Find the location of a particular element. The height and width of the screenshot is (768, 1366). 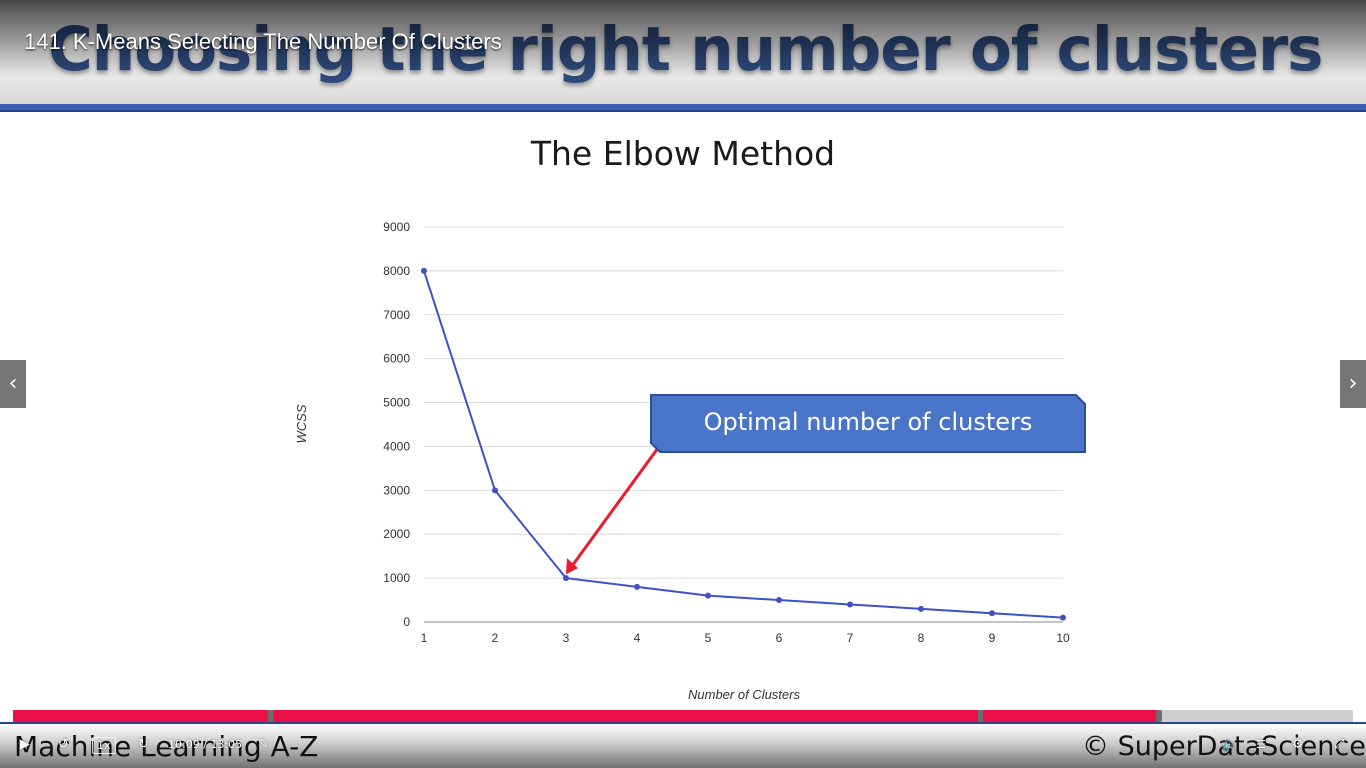

notes-icon: ✎ is located at coordinates (263, 744).